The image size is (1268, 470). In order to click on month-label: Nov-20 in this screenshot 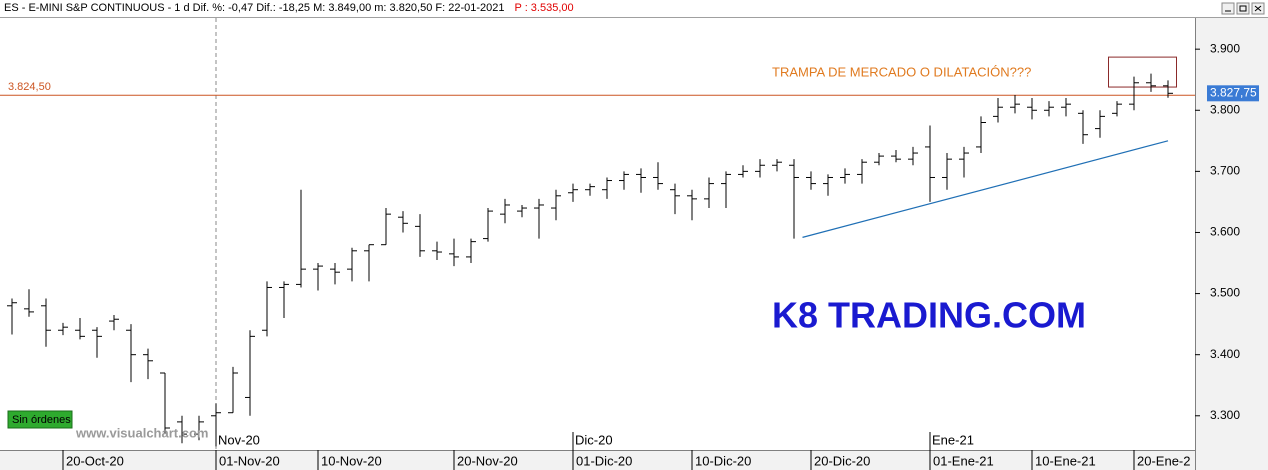, I will do `click(239, 439)`.